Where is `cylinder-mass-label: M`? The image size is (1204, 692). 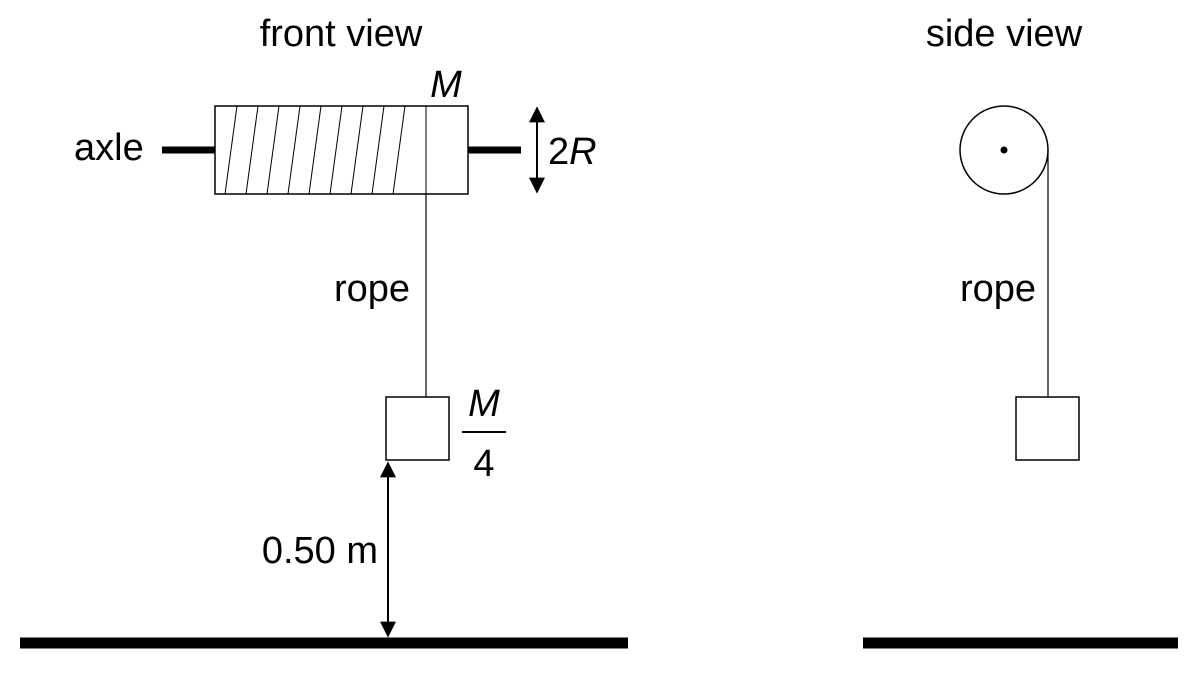
cylinder-mass-label: M is located at coordinates (446, 85).